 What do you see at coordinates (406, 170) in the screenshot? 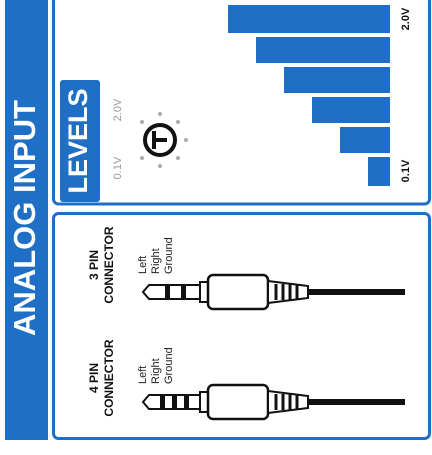
I see `meter-min-label: 0.1V` at bounding box center [406, 170].